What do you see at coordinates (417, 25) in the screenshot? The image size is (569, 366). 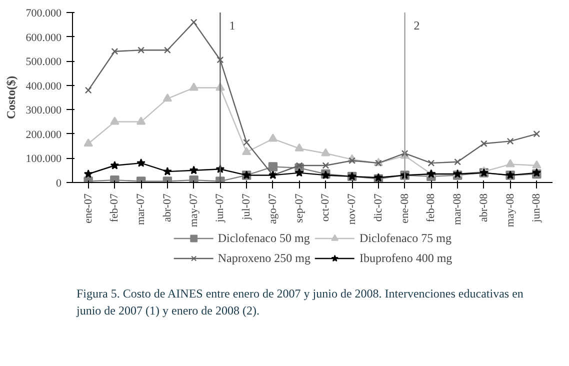 I see `ref-line-label: 2` at bounding box center [417, 25].